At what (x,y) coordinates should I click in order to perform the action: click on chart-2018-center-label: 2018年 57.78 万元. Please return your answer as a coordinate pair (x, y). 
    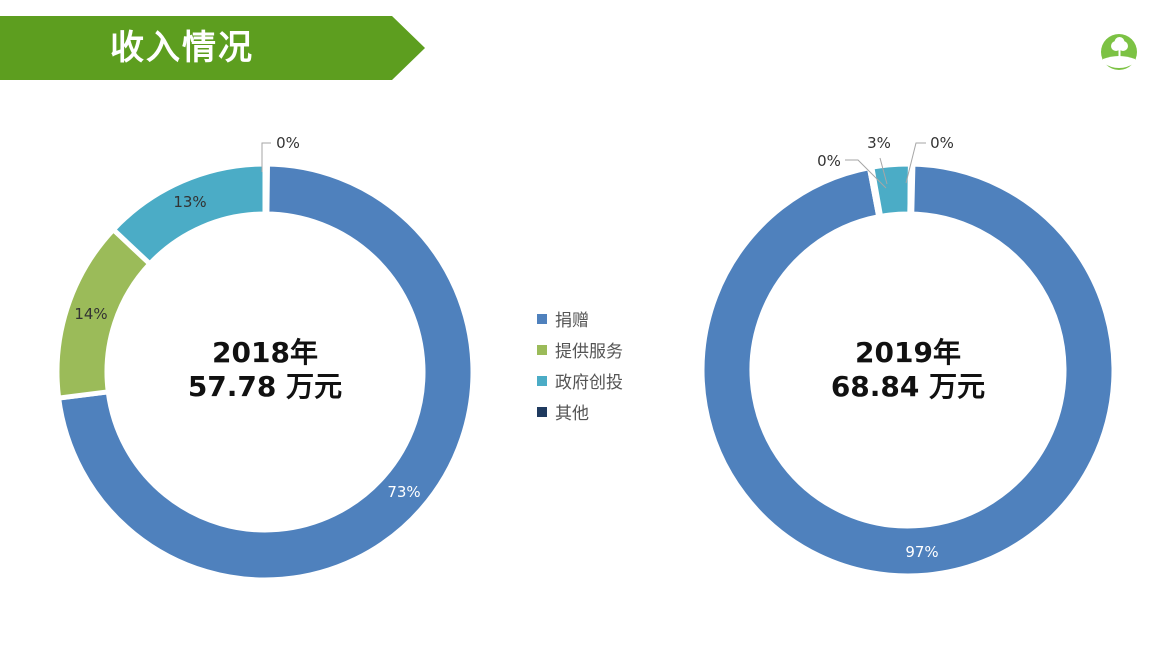
    Looking at the image, I should click on (265, 370).